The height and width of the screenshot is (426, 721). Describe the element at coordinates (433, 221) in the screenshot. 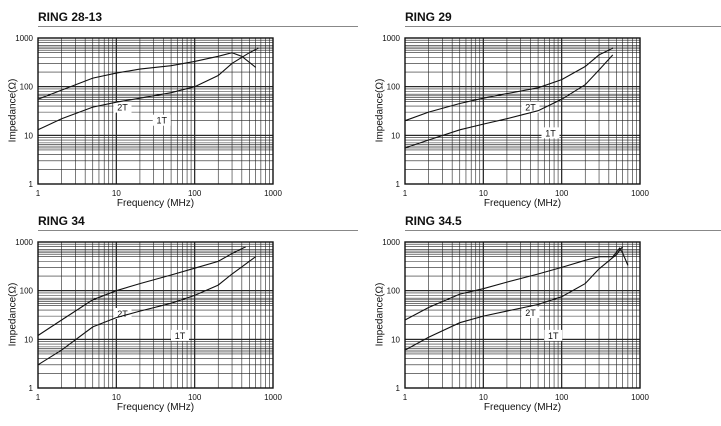

I see `chart-title: RING 34.5` at that location.